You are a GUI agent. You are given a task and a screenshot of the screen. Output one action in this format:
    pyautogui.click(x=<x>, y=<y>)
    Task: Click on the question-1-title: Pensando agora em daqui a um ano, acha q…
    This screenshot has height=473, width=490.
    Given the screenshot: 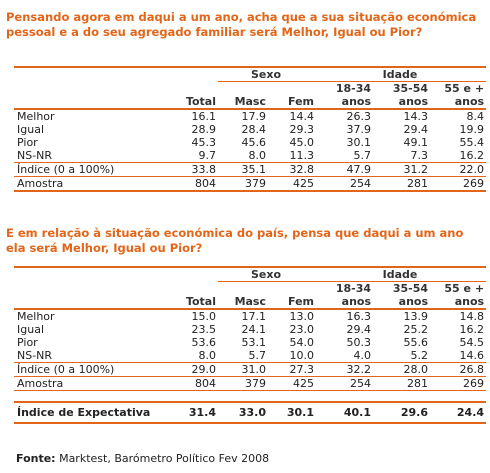 What is the action you would take?
    pyautogui.click(x=241, y=24)
    